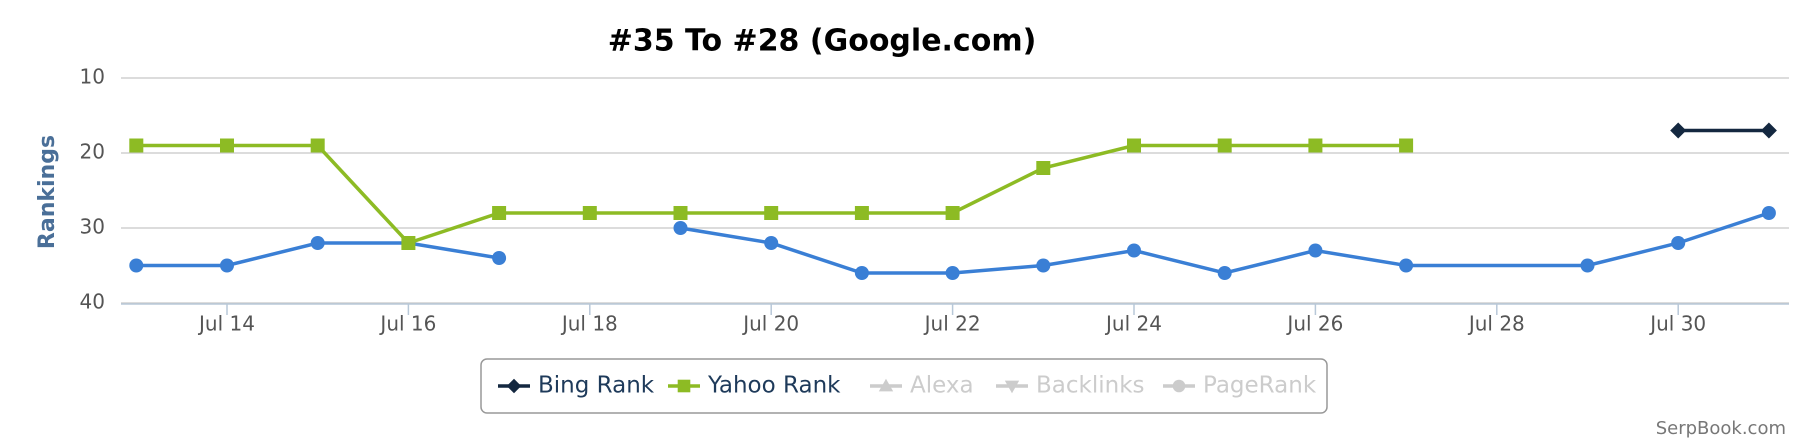 The height and width of the screenshot is (444, 1800). What do you see at coordinates (953, 243) in the screenshot?
I see `series-line` at bounding box center [953, 243].